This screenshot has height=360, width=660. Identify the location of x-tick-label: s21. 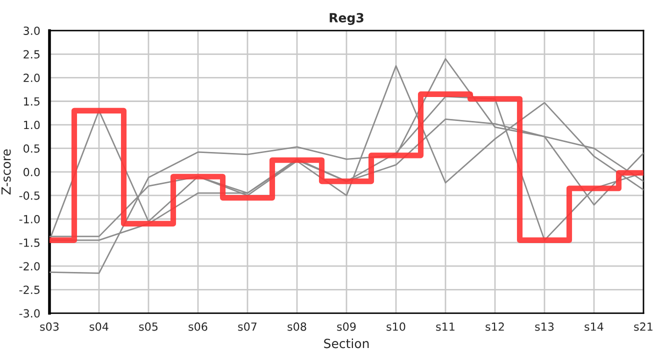
(643, 326).